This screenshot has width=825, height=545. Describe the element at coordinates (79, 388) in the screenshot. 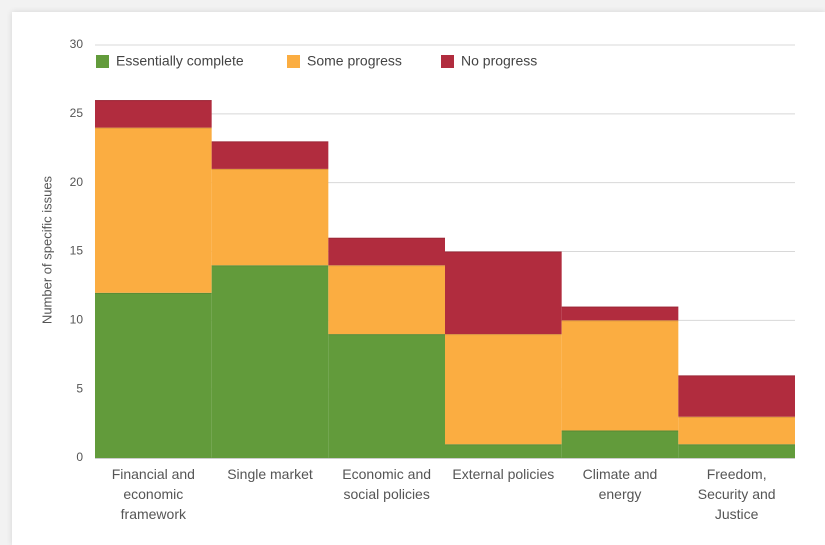

I see `y-tick-label: 5` at that location.